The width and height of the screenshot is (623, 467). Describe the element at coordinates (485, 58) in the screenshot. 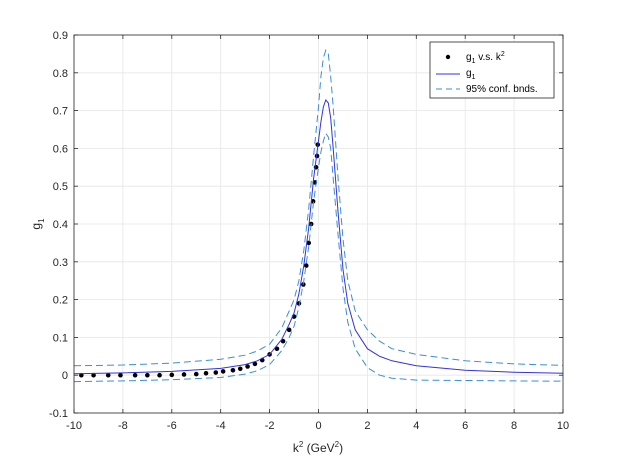

I see `legend-label-0: g1 v.s. k2` at that location.